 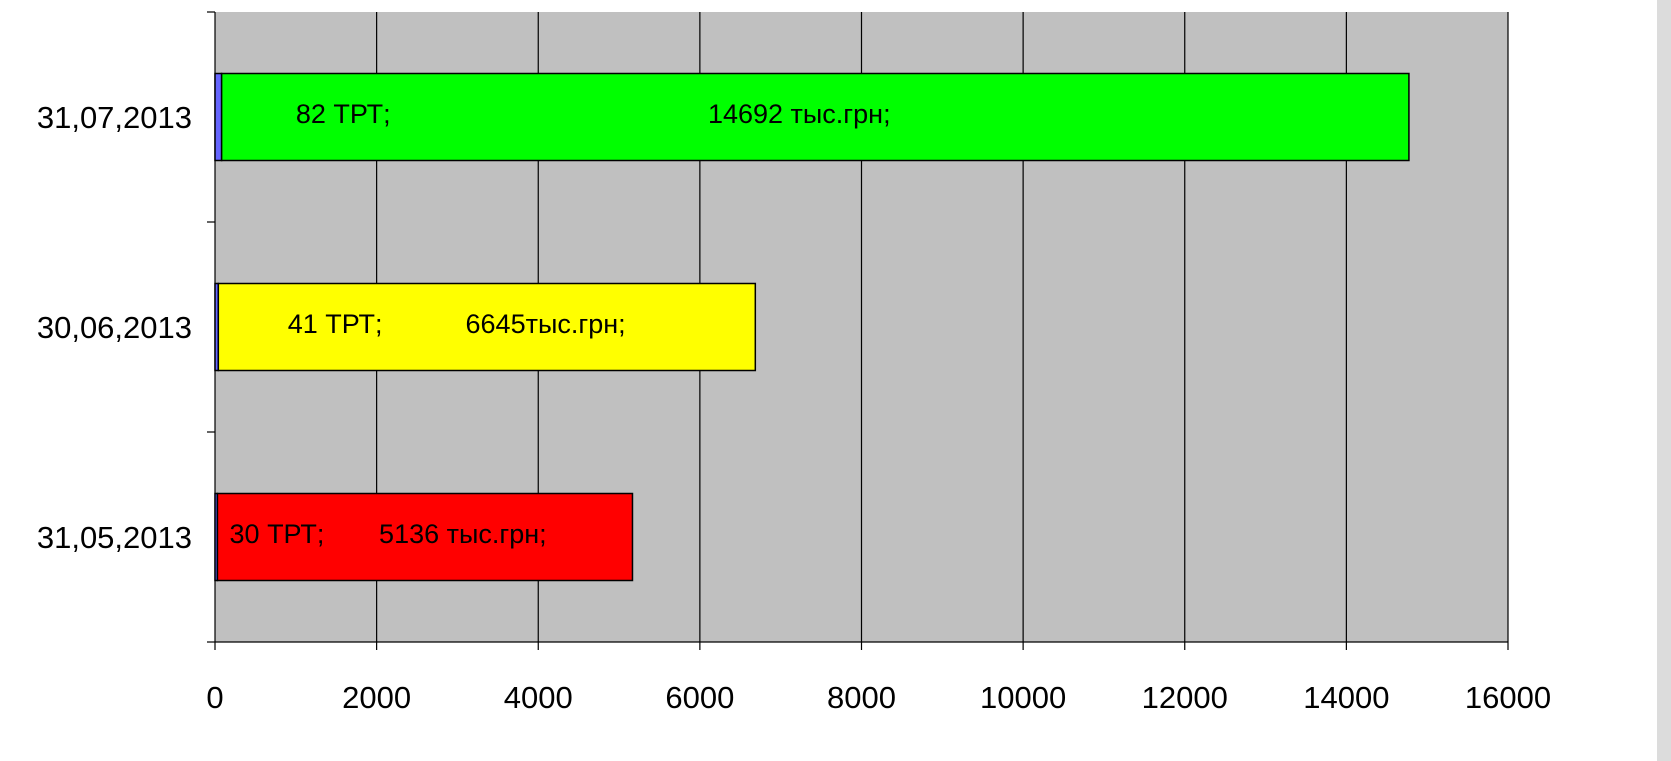 I want to click on x-tick-label: 6000, so click(x=699, y=697).